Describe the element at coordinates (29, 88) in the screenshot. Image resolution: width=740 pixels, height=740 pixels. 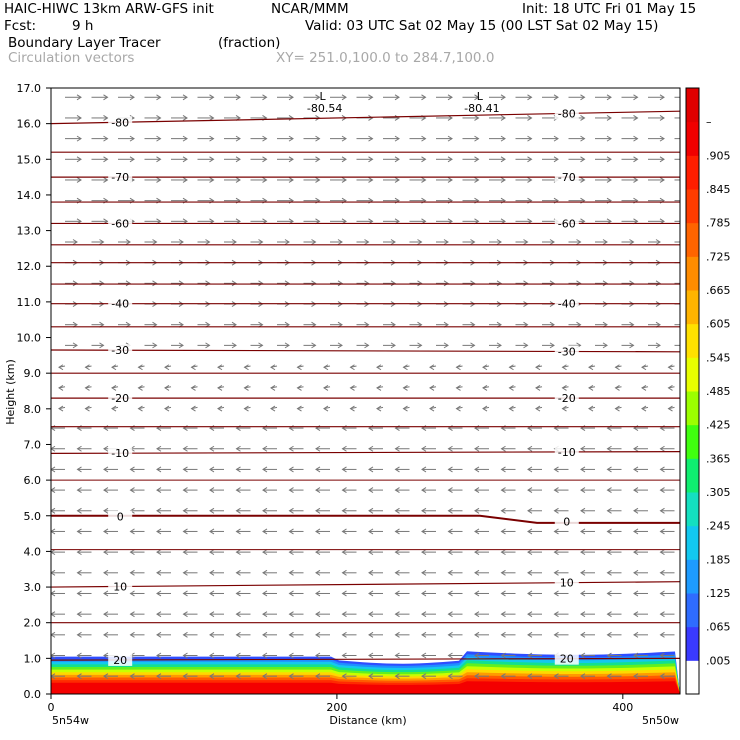
I see `y-tick-label: 17.0` at that location.